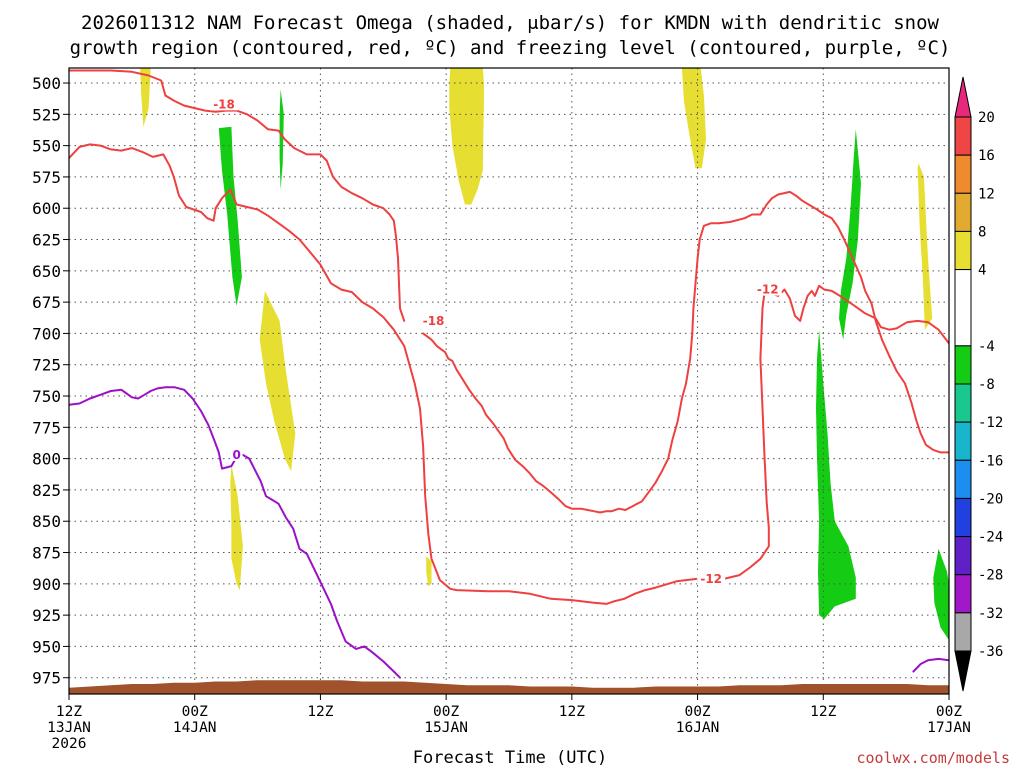  Describe the element at coordinates (46, 521) in the screenshot. I see `y-tick-label-850: 850` at that location.